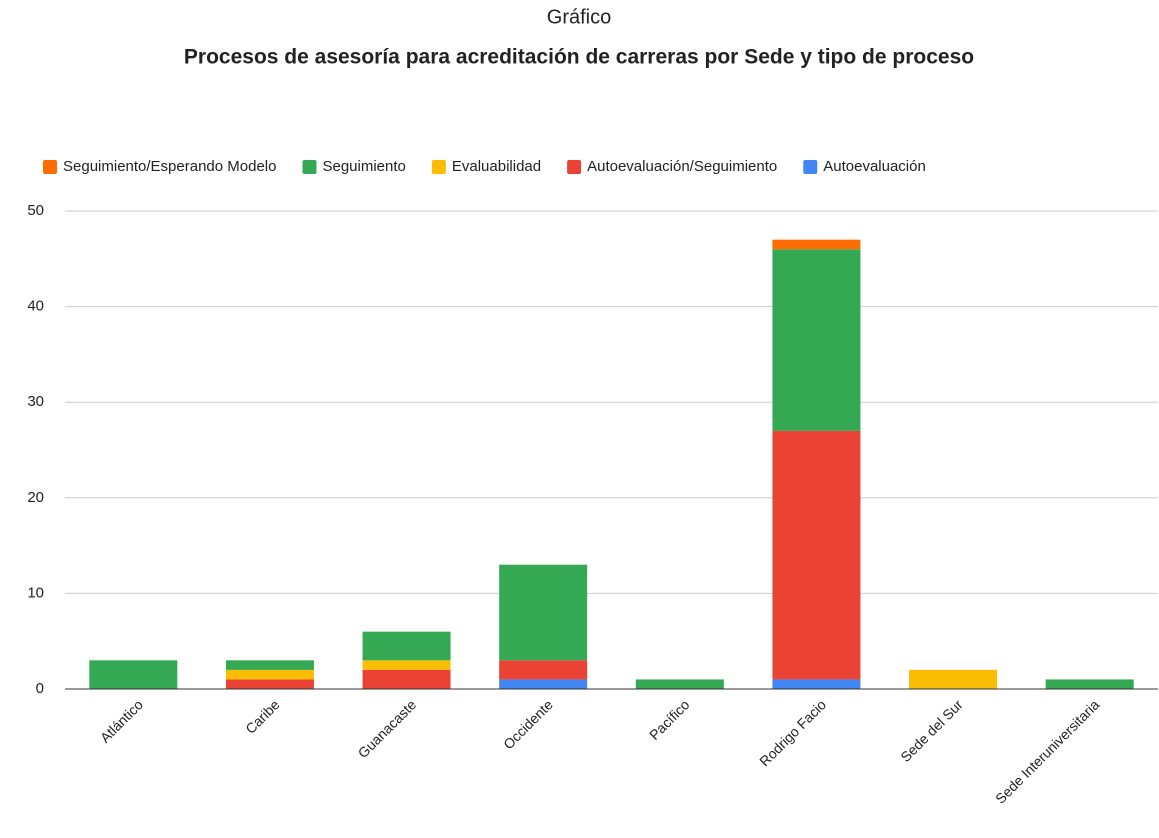  What do you see at coordinates (387, 728) in the screenshot?
I see `x-tick-label: Guanacaste` at bounding box center [387, 728].